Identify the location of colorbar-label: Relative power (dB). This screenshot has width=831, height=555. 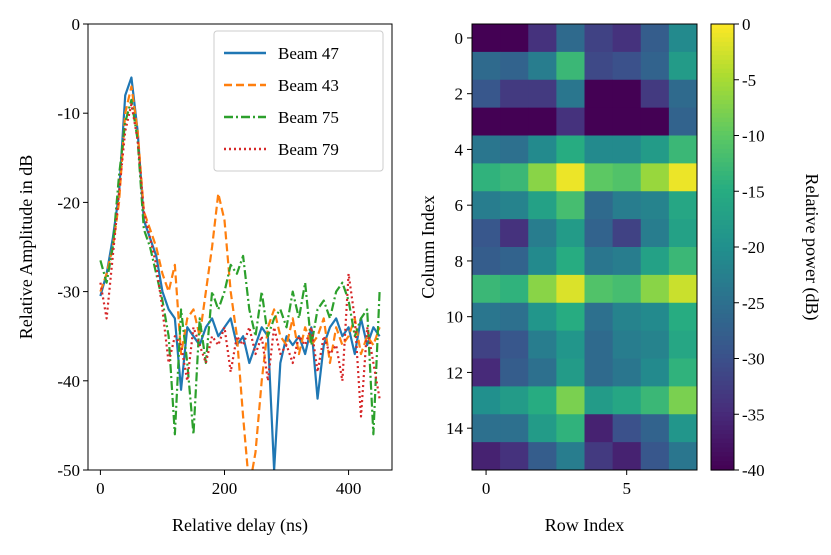
(811, 247).